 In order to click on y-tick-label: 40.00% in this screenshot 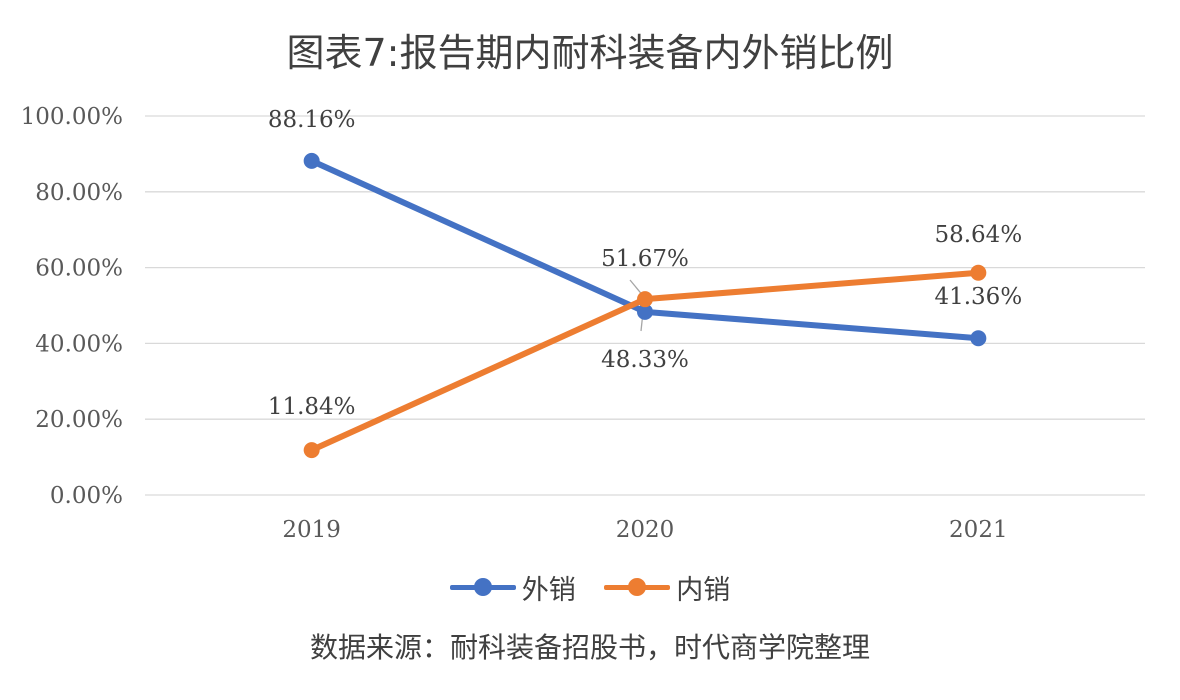, I will do `click(79, 344)`.